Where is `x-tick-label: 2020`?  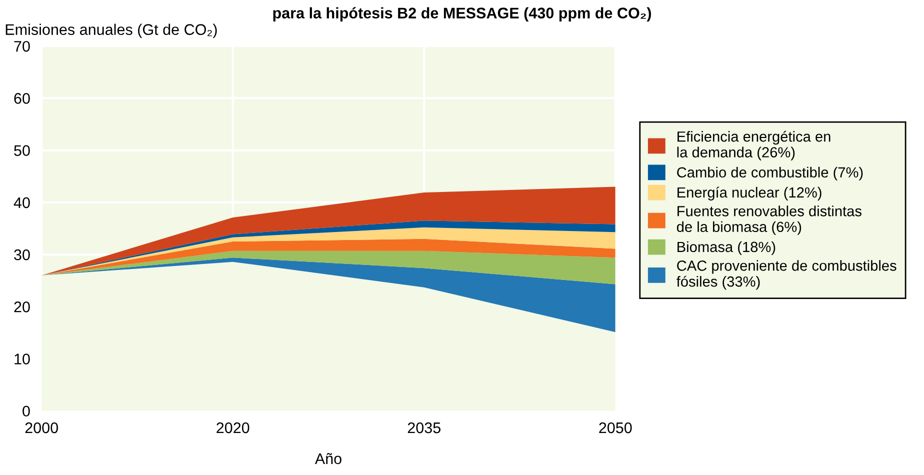 x-tick-label: 2020 is located at coordinates (233, 428).